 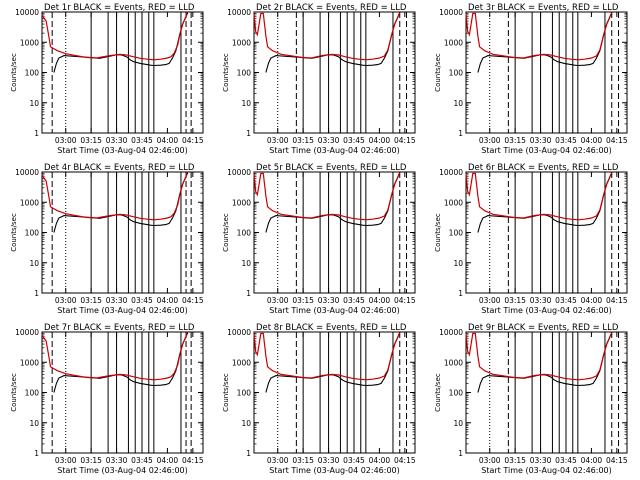 I want to click on chart-title: Det 2r BLACK = Events, RED = LLD, so click(x=331, y=8).